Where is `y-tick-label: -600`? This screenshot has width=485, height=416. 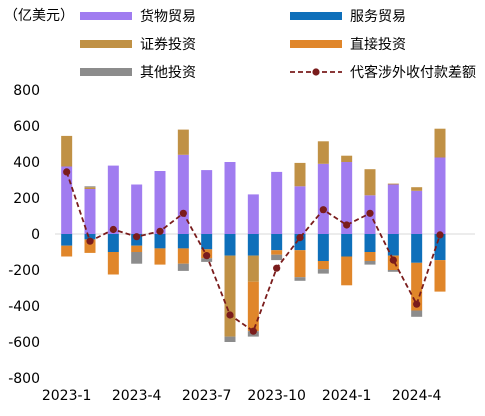 y-tick-label: -600 is located at coordinates (24, 343).